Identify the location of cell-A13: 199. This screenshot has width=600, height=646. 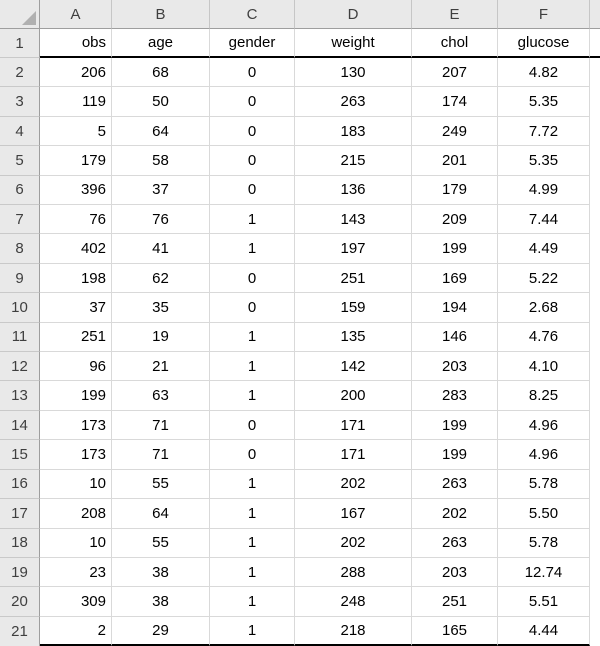
(76, 396).